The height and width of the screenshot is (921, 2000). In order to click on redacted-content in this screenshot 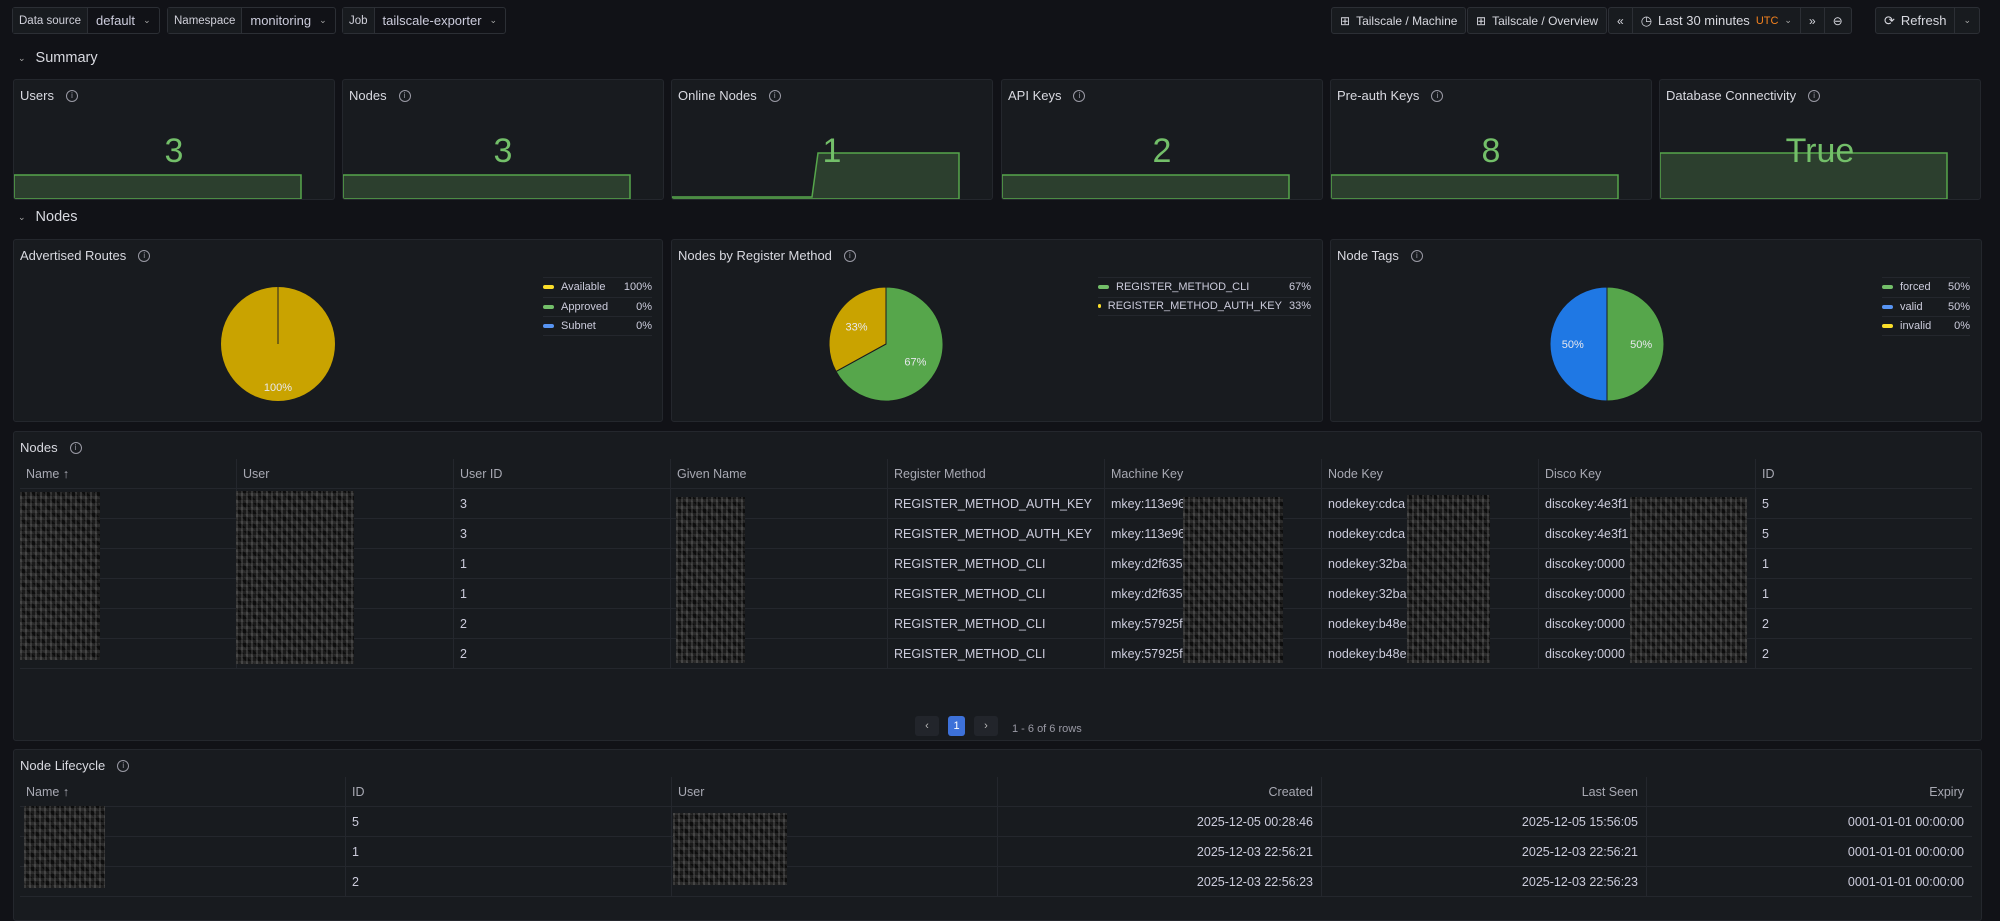, I will do `click(730, 849)`.